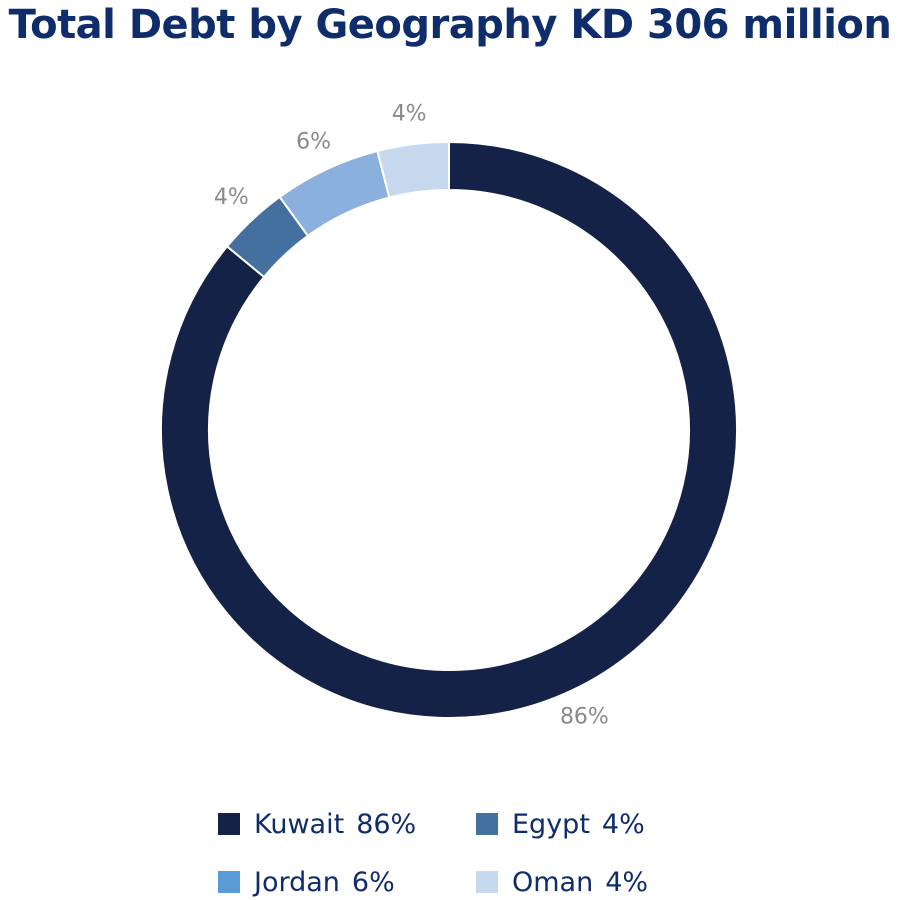  What do you see at coordinates (584, 717) in the screenshot?
I see `slice-label-kuwait: 86%` at bounding box center [584, 717].